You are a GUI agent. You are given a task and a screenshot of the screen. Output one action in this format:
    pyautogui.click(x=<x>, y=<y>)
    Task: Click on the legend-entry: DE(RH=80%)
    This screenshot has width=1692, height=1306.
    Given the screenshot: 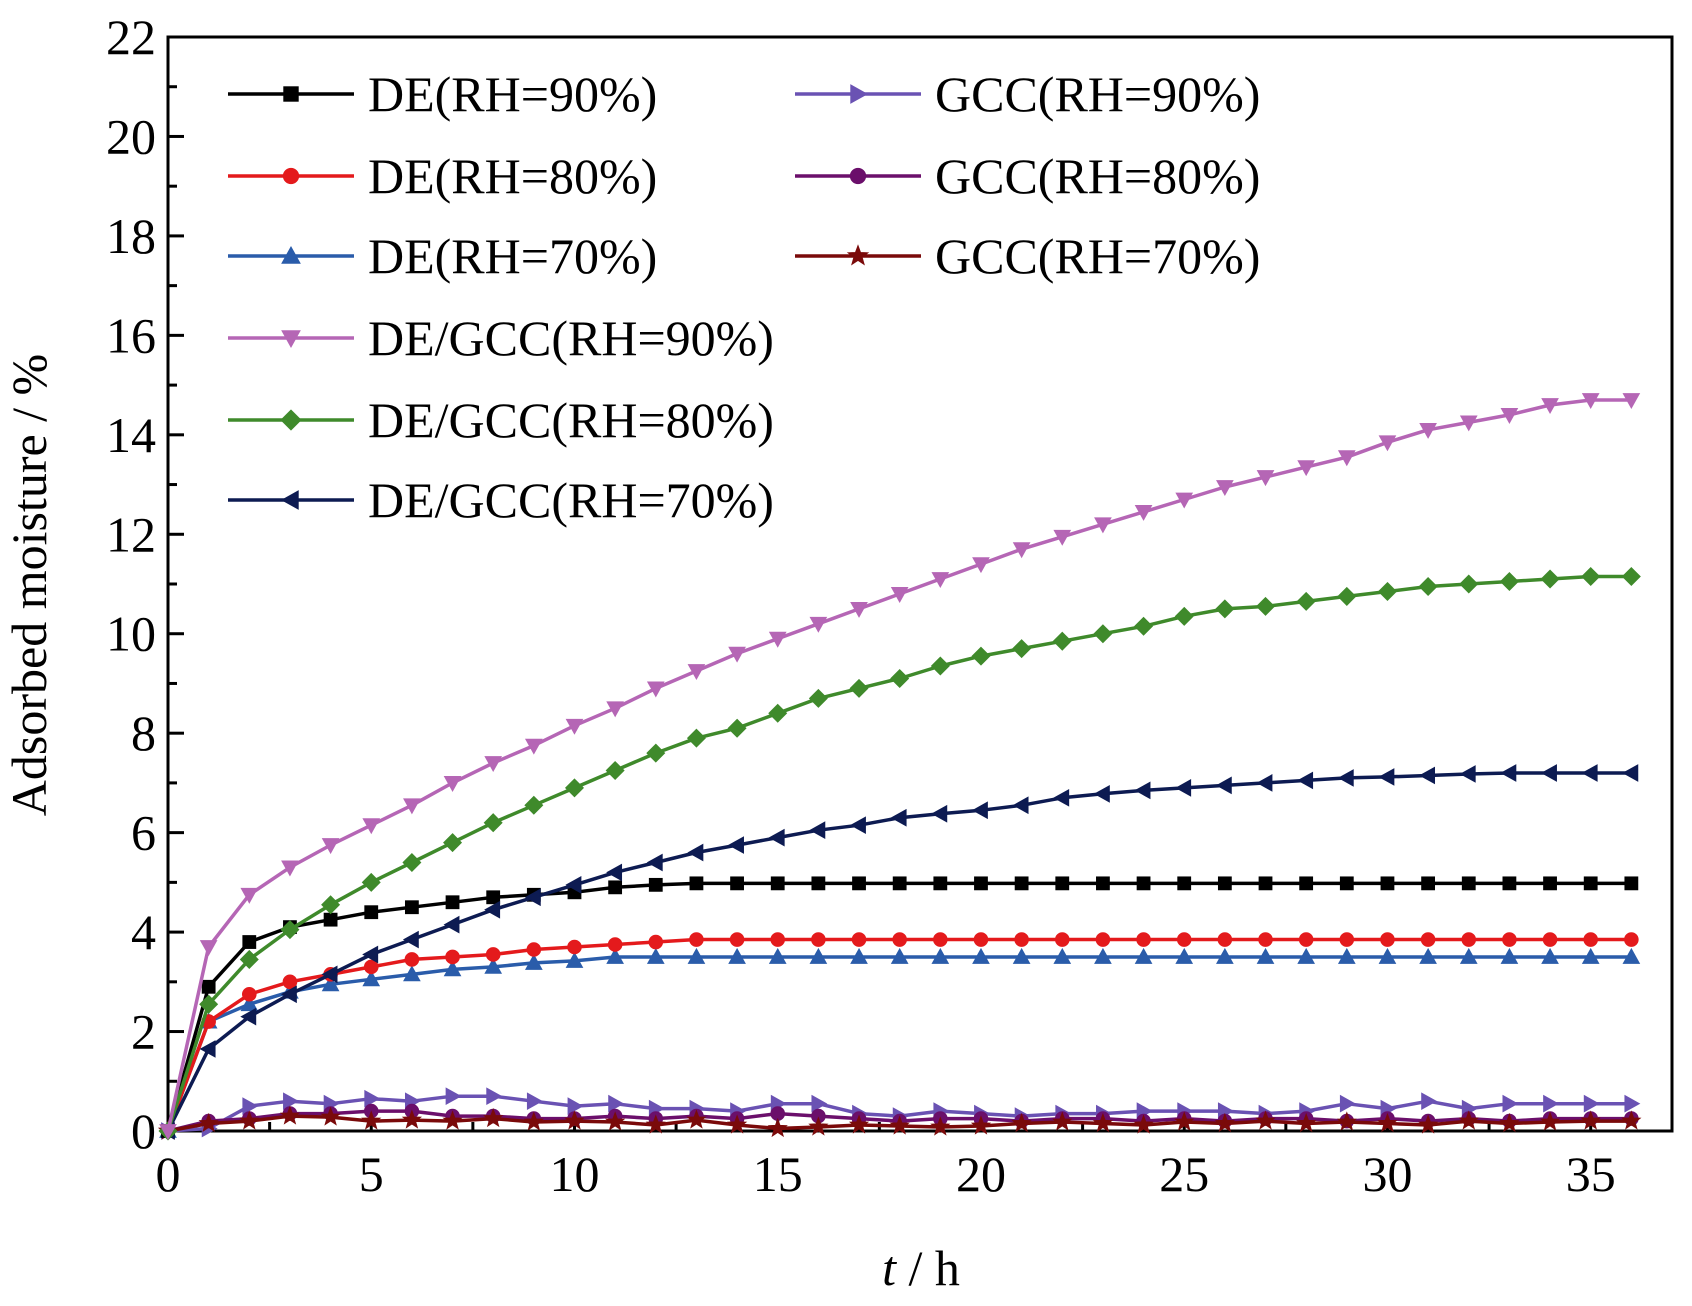 What is the action you would take?
    pyautogui.click(x=442, y=176)
    